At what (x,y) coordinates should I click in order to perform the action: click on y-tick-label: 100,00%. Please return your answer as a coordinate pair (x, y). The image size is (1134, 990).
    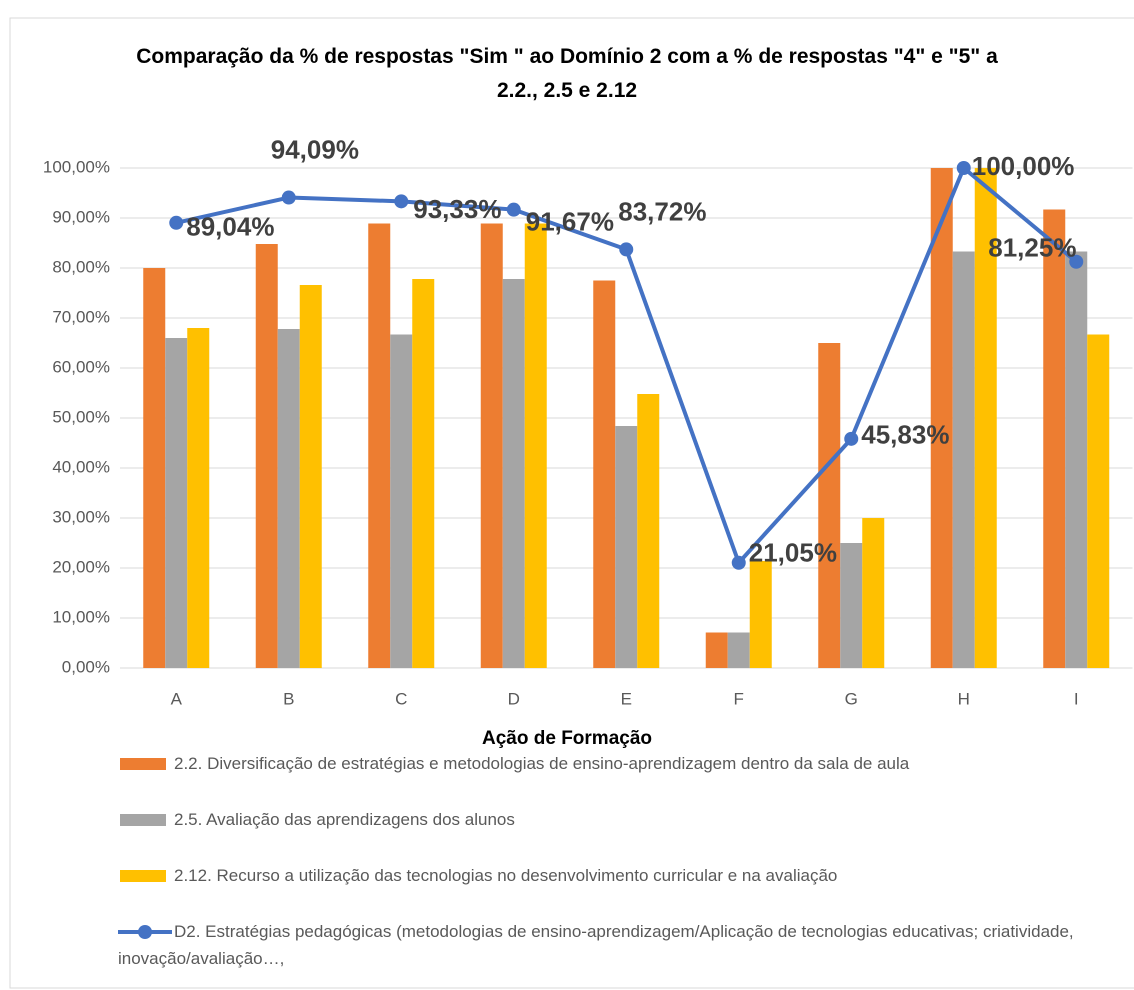
    Looking at the image, I should click on (76, 166).